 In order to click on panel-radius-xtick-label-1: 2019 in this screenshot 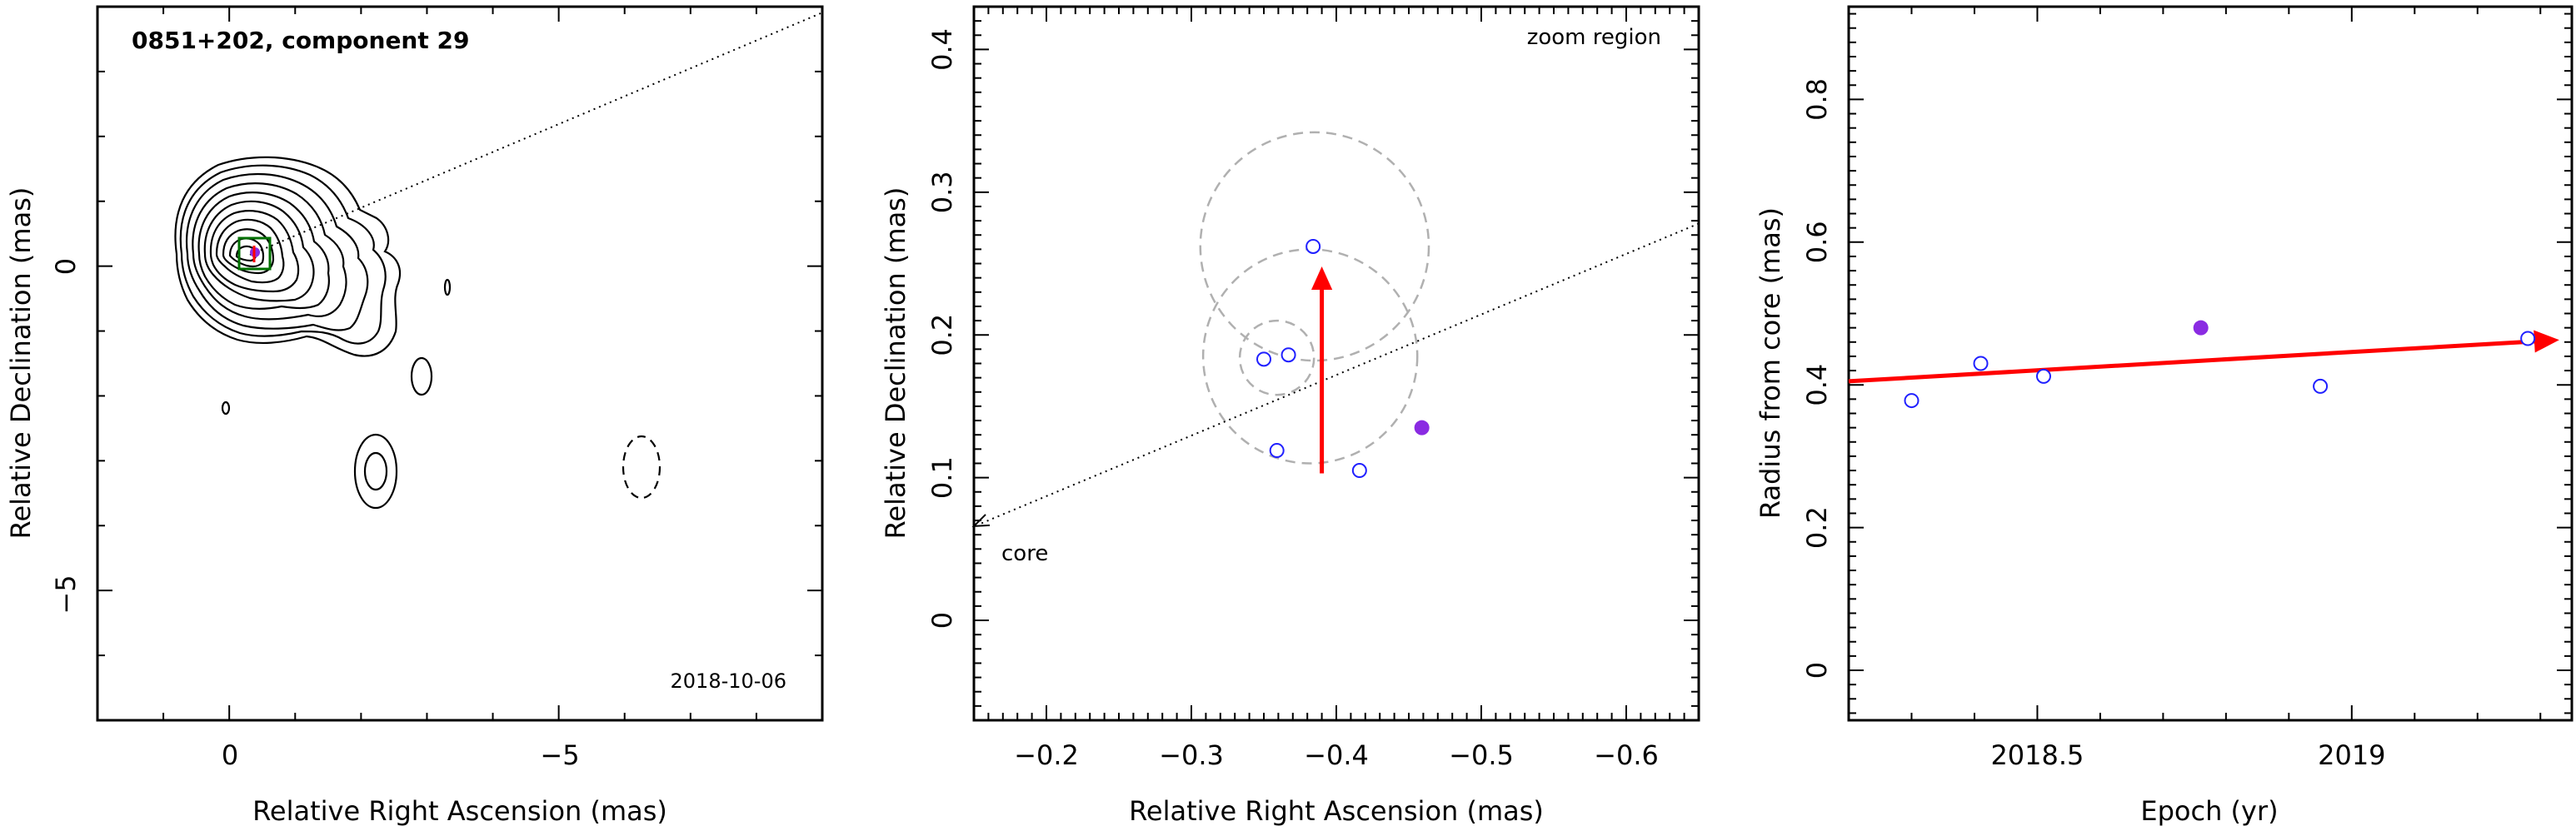, I will do `click(2351, 755)`.